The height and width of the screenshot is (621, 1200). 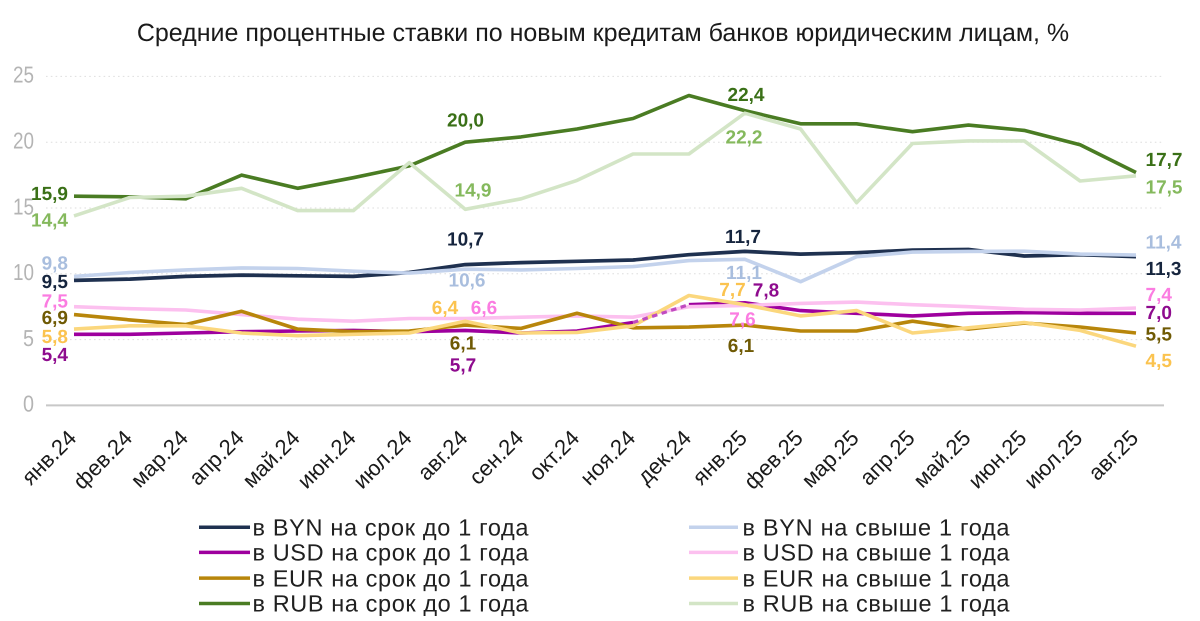 I want to click on svg-text: 15,9, so click(x=49, y=194).